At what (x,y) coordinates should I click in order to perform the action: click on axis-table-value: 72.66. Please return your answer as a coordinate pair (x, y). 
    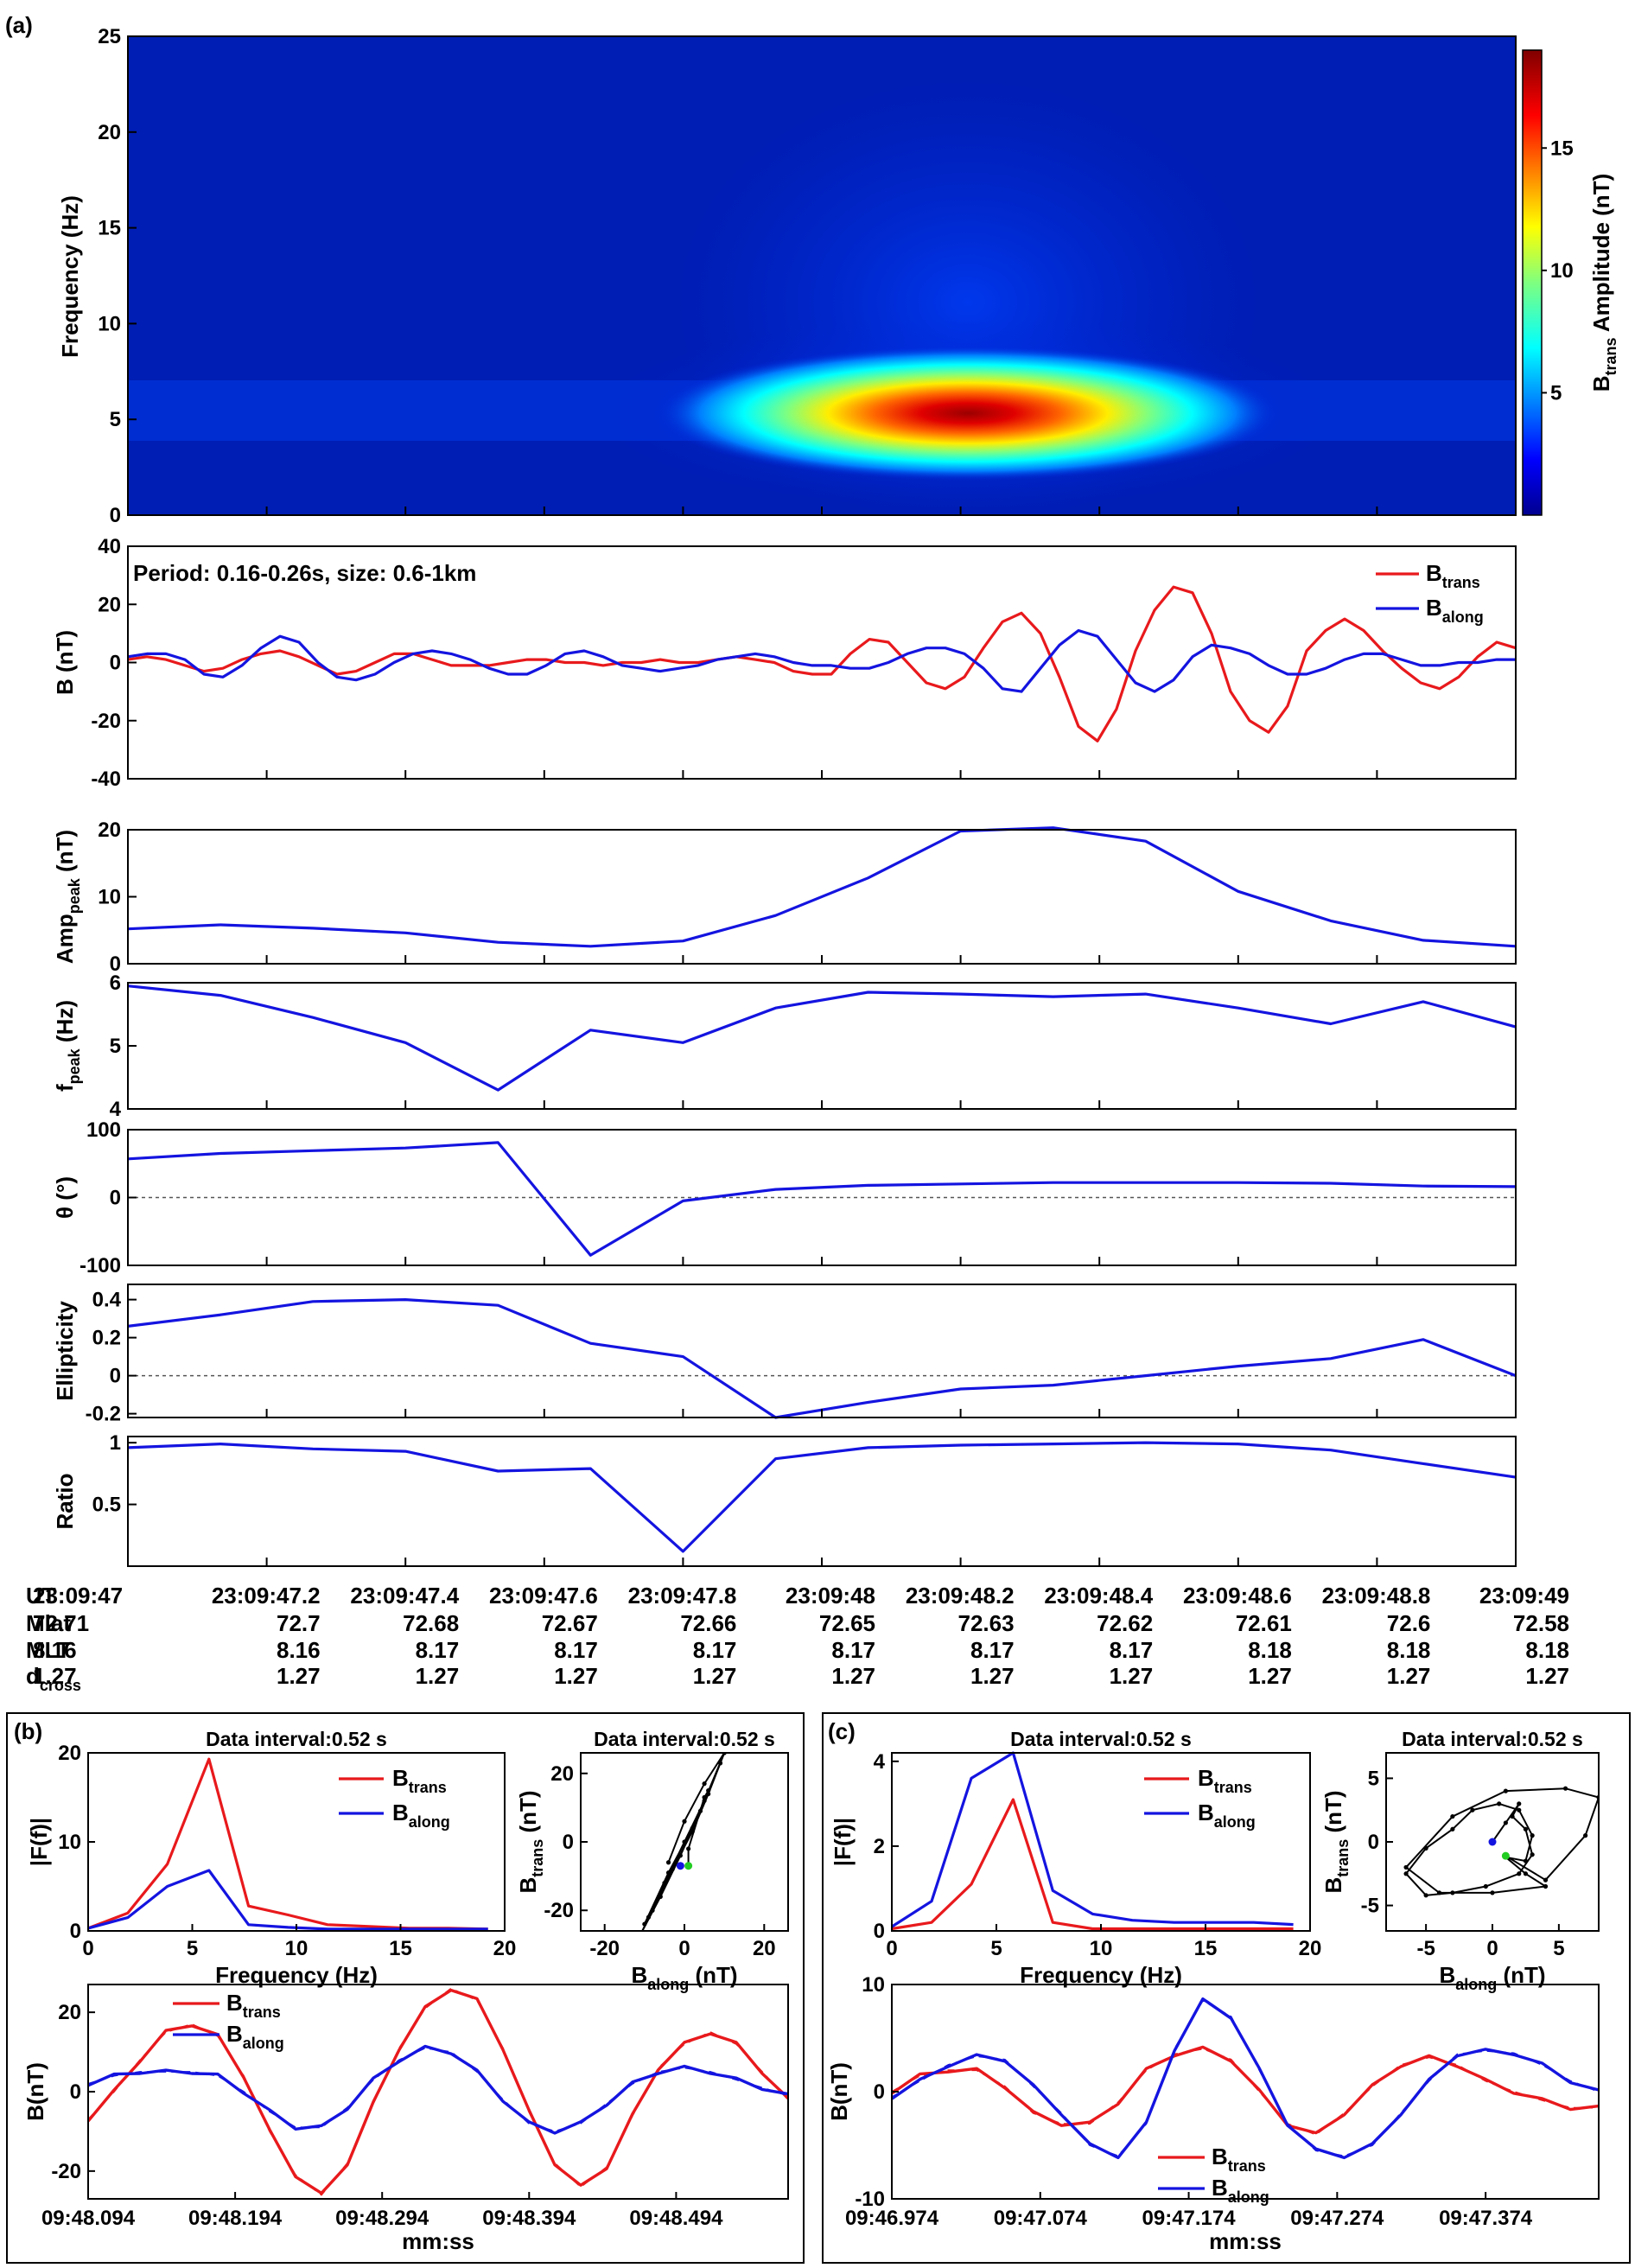
    Looking at the image, I should click on (708, 1623).